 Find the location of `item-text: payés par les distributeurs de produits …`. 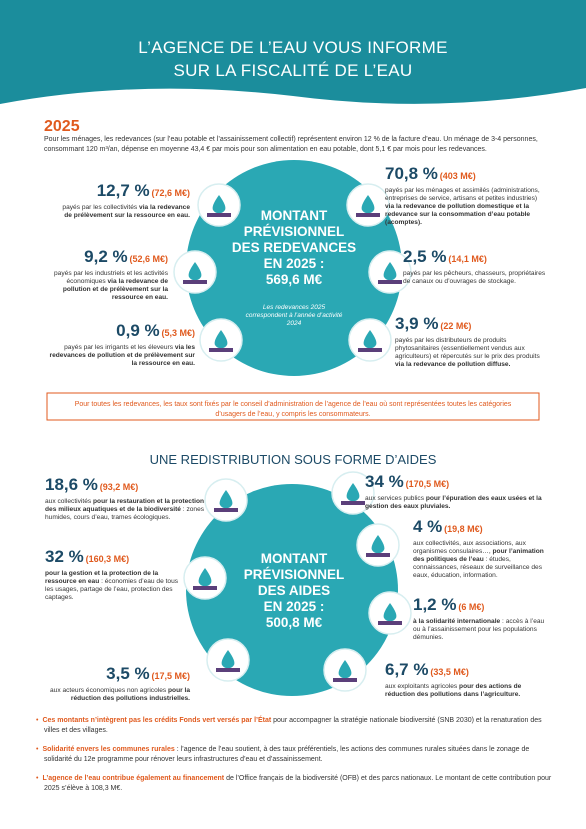

item-text: payés par les distributeurs de produits … is located at coordinates (471, 353).